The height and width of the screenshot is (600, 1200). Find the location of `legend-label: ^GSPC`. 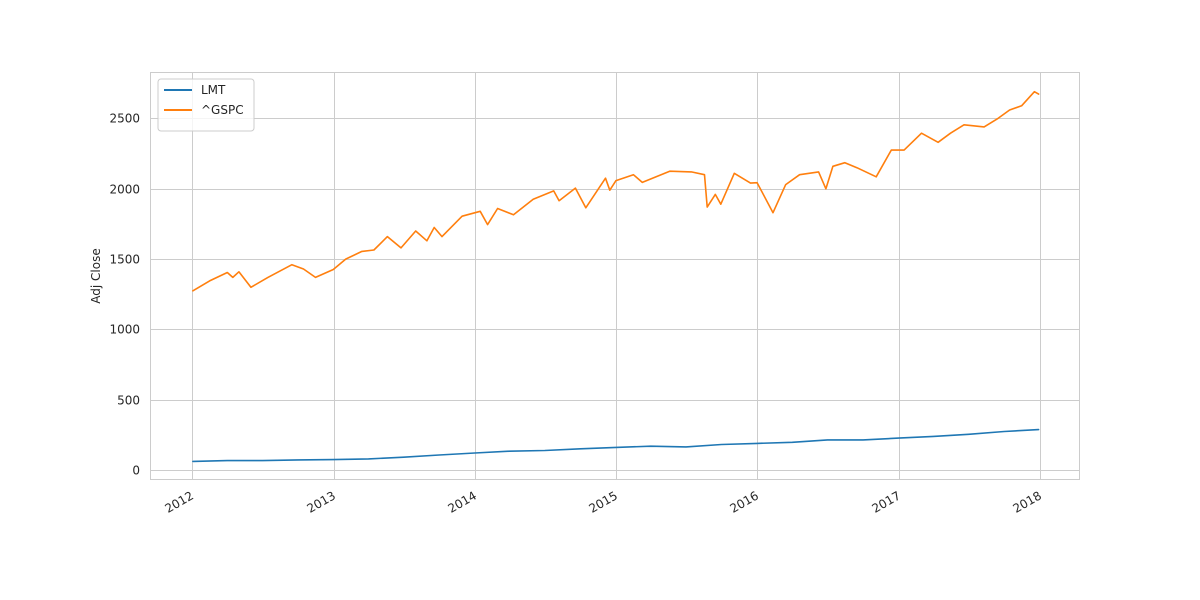

legend-label: ^GSPC is located at coordinates (222, 110).